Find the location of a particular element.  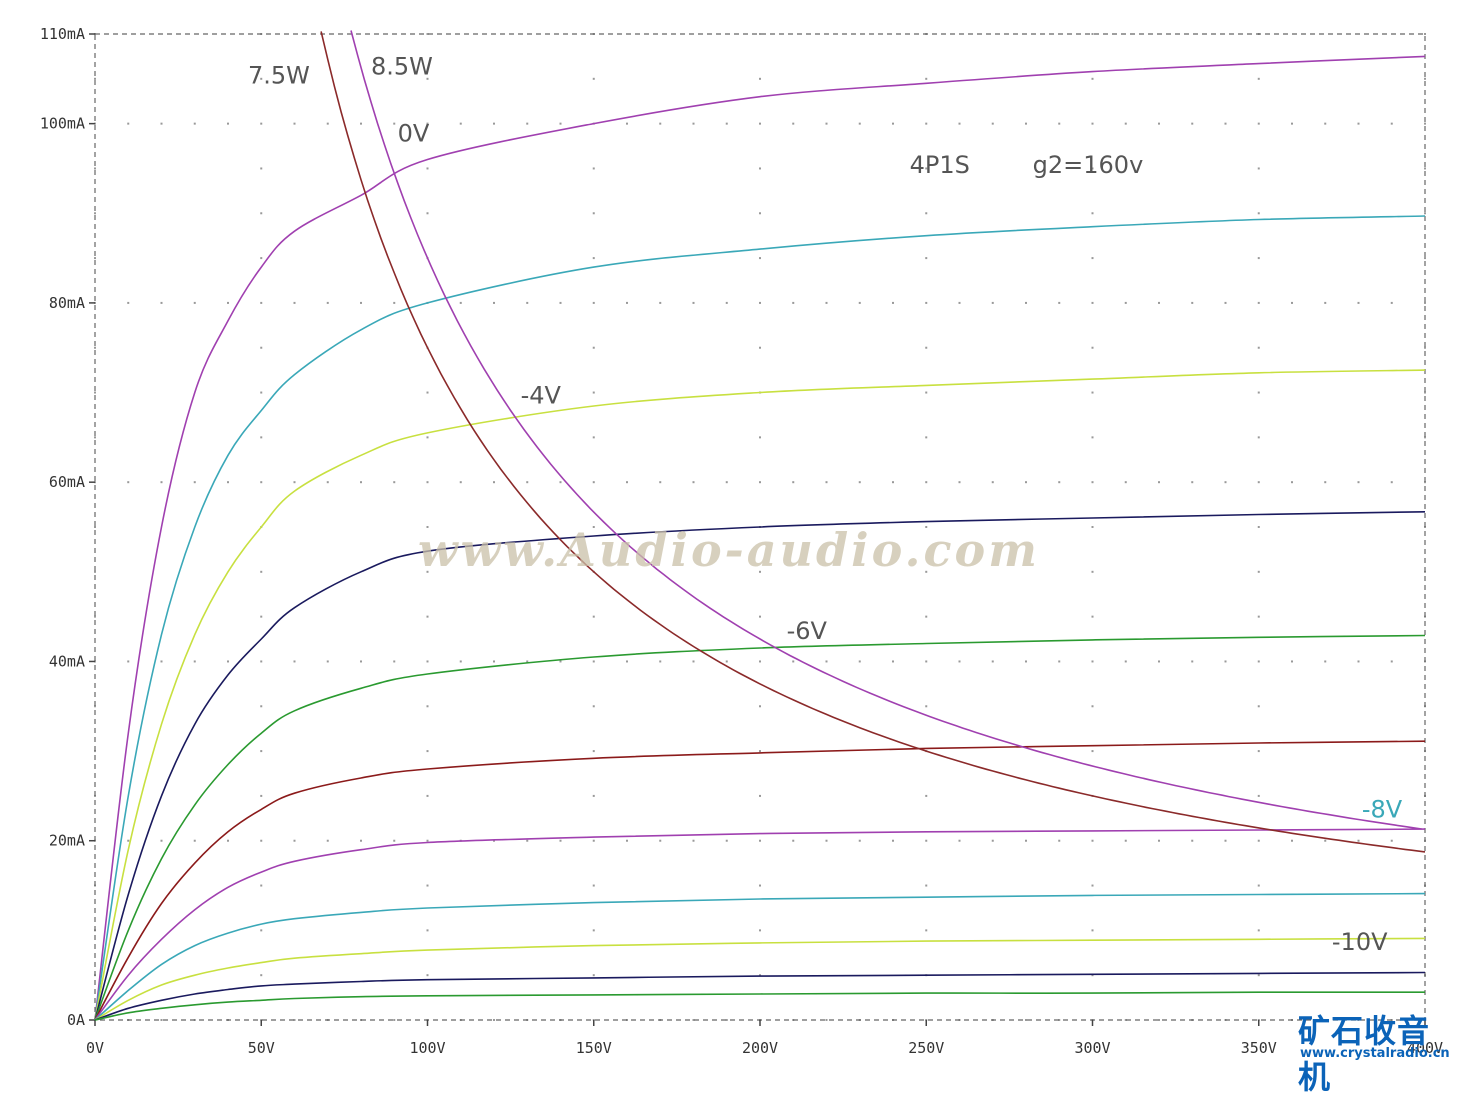

annotation-label: 4P1S is located at coordinates (940, 165).